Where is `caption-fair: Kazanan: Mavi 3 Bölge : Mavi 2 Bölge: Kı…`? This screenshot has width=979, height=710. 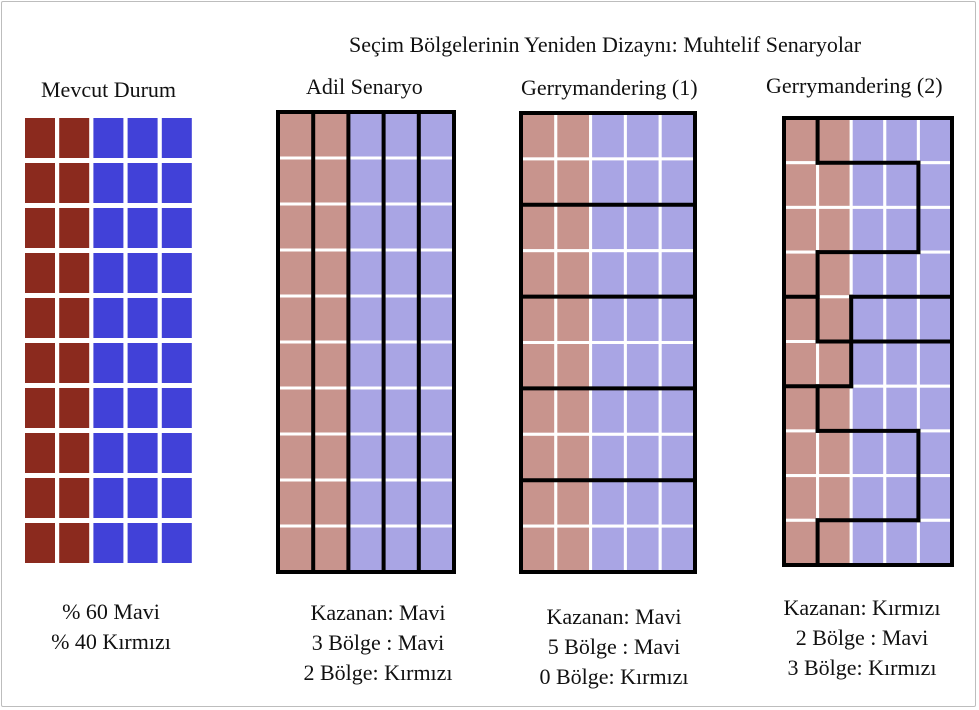 caption-fair: Kazanan: Mavi 3 Bölge : Mavi 2 Bölge: Kı… is located at coordinates (378, 643).